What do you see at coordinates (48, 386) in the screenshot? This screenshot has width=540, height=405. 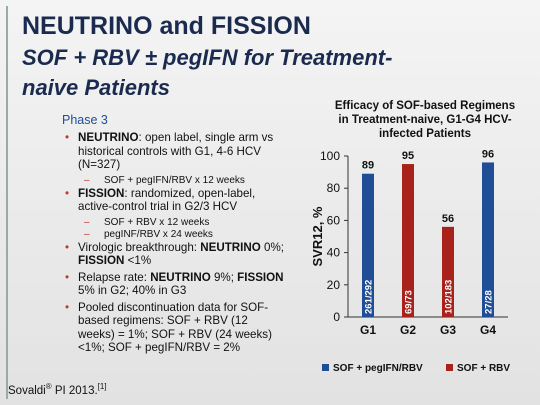 I see `footnote-part: ®` at bounding box center [48, 386].